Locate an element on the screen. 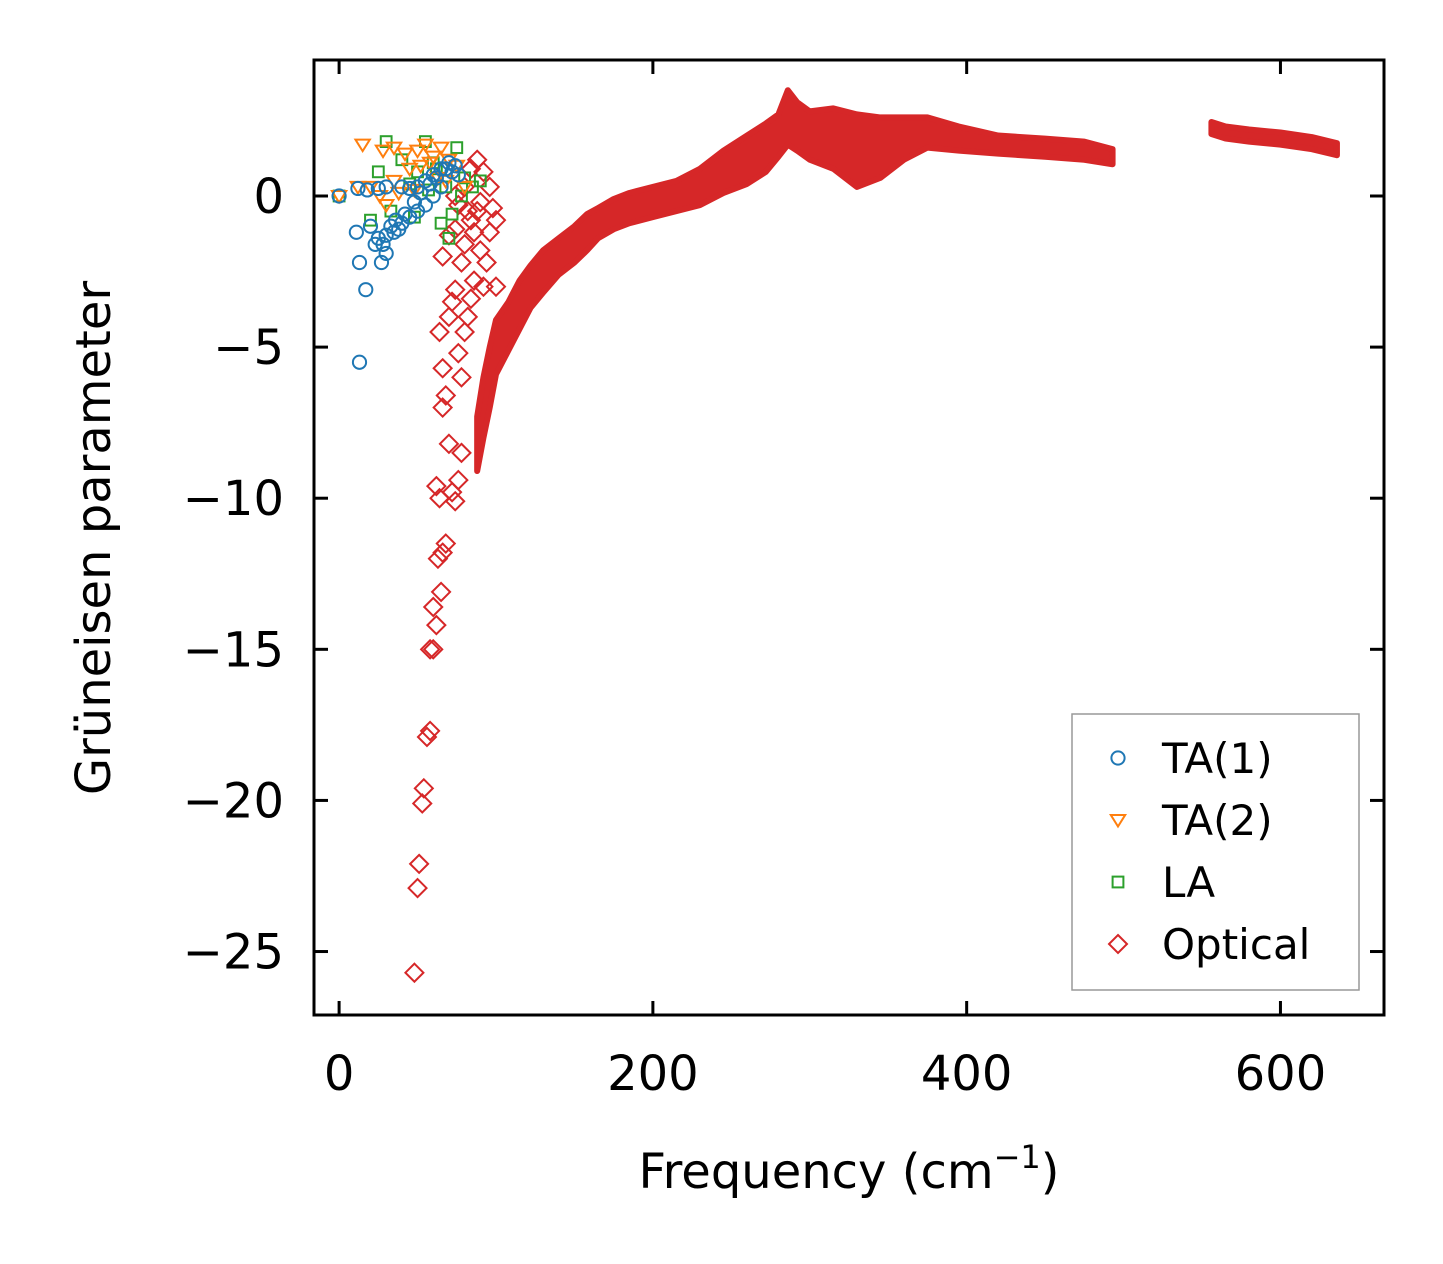 The width and height of the screenshot is (1443, 1264). legend-label: Optical is located at coordinates (1236, 944).